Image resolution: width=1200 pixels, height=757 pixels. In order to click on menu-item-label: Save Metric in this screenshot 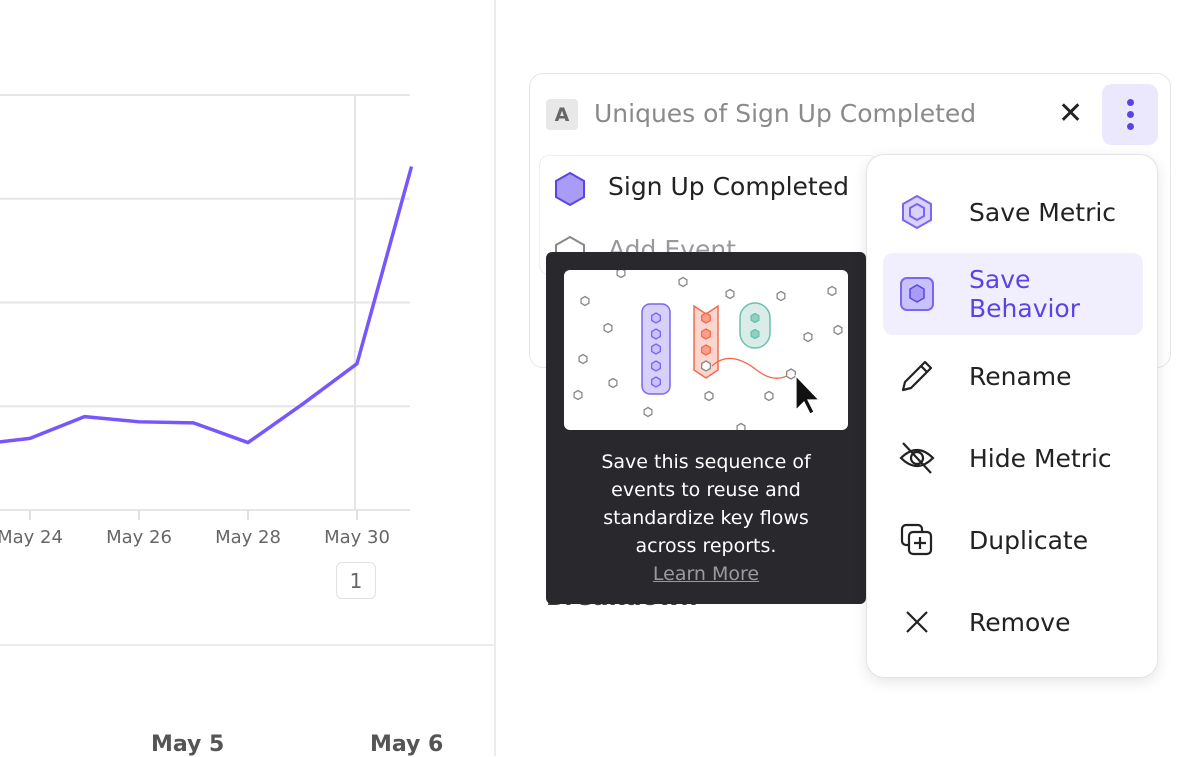, I will do `click(1043, 212)`.